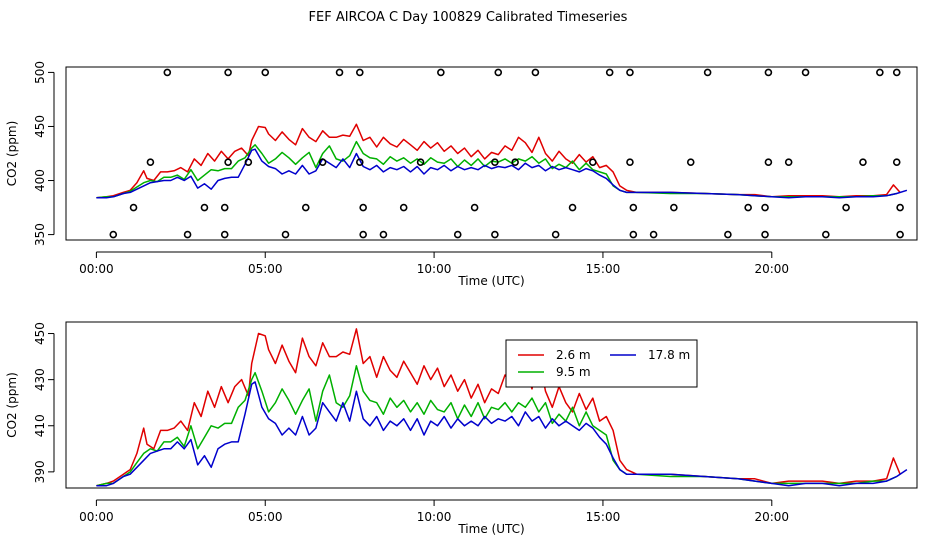 The image size is (936, 540). I want to click on y-tick-label: 400, so click(40, 180).